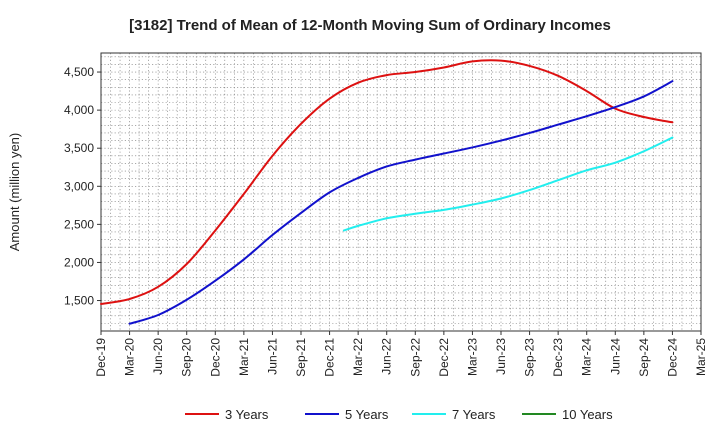  What do you see at coordinates (158, 356) in the screenshot?
I see `x-tick-label: Jun-20` at bounding box center [158, 356].